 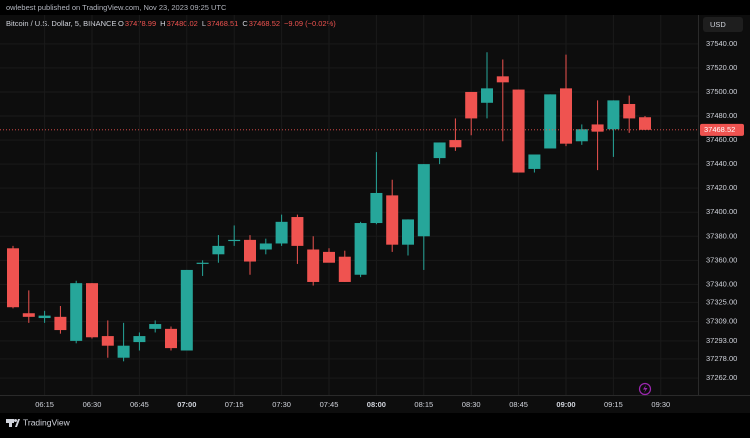 What do you see at coordinates (329, 404) in the screenshot?
I see `x-tick-label: 07:45` at bounding box center [329, 404].